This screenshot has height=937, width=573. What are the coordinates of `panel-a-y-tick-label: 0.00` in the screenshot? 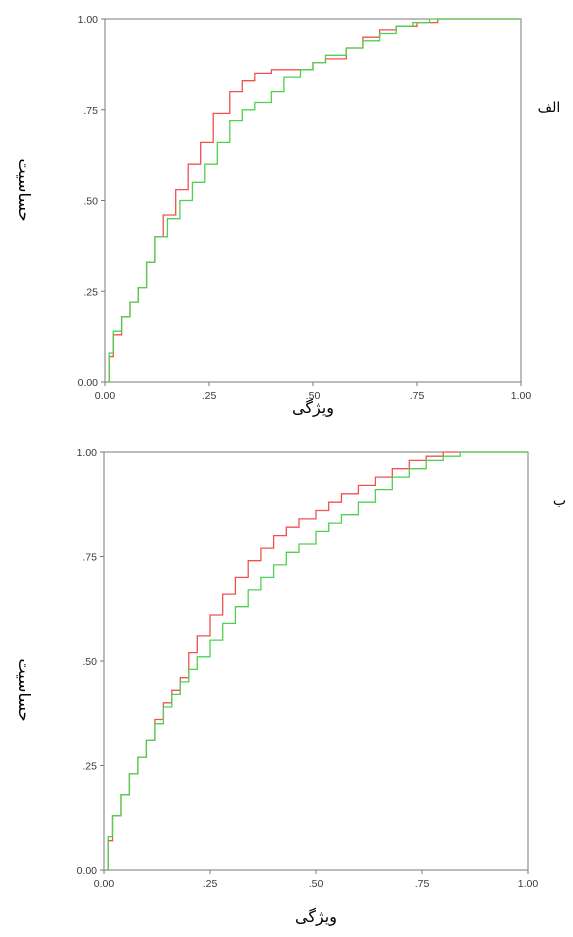 It's located at (88, 383).